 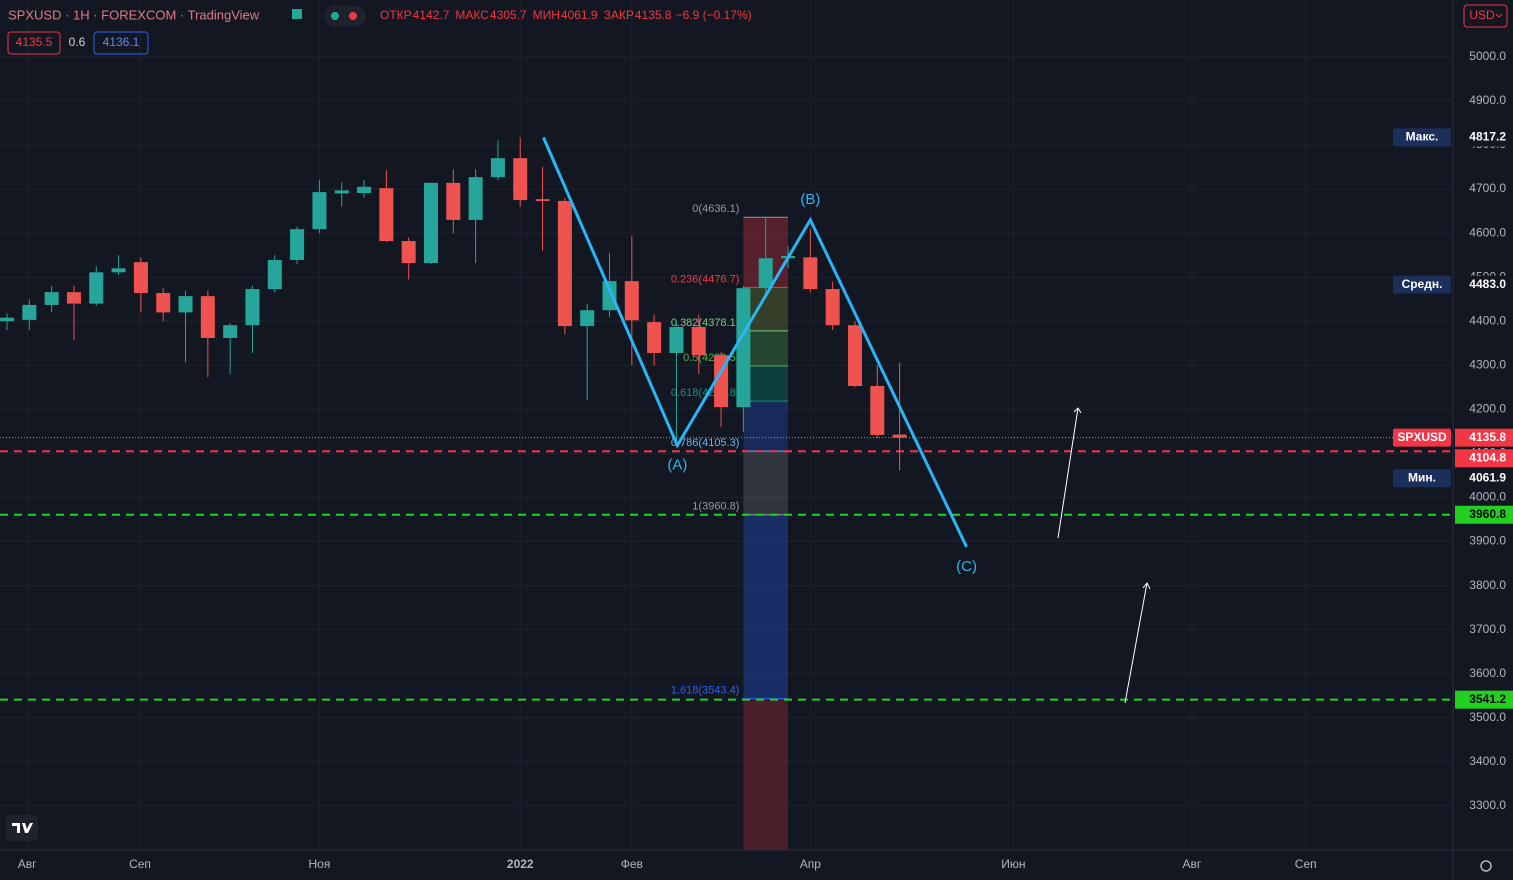 What do you see at coordinates (579, 15) in the screenshot?
I see `ohlc-value: 4061.9` at bounding box center [579, 15].